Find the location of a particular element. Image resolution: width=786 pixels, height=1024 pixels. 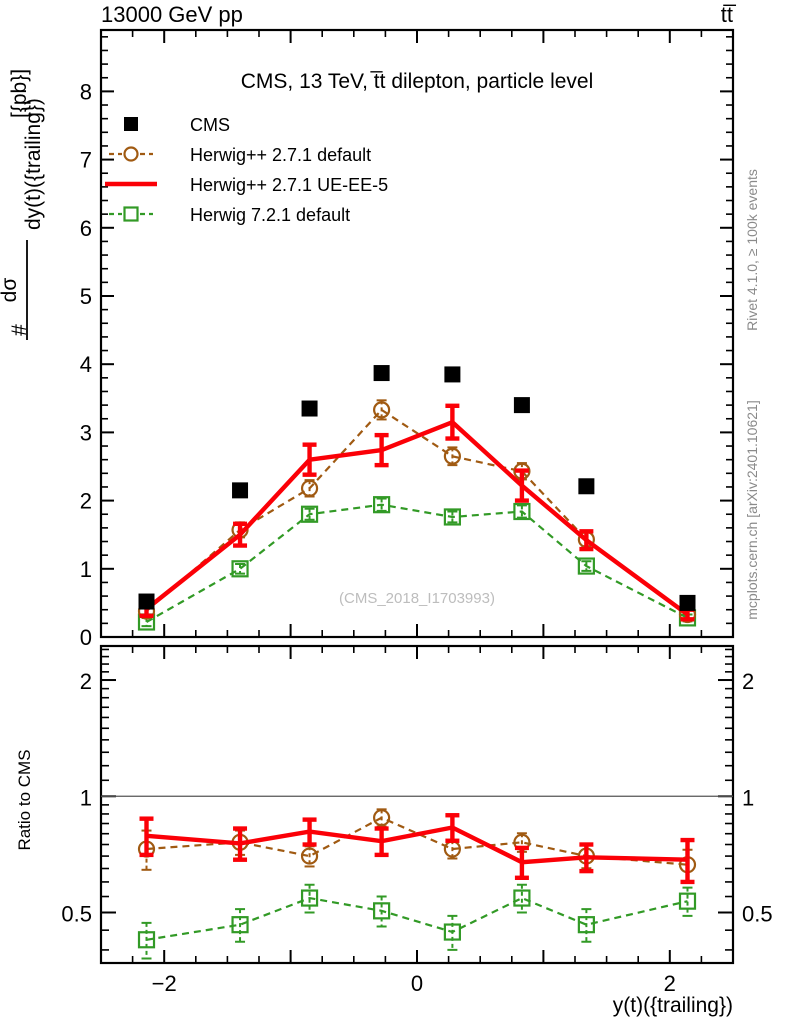

y-axis-tick-label: 2 is located at coordinates (86, 501).